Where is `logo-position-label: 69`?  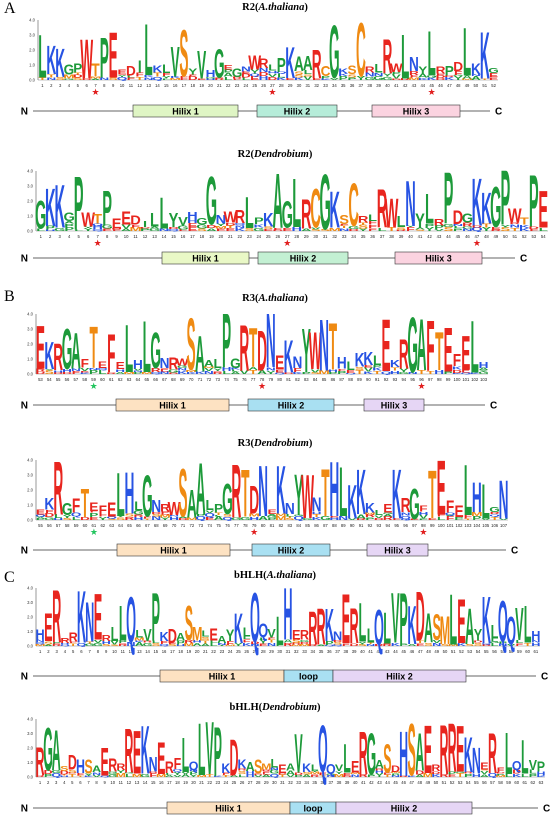
logo-position-label: 69 is located at coordinates (165, 525).